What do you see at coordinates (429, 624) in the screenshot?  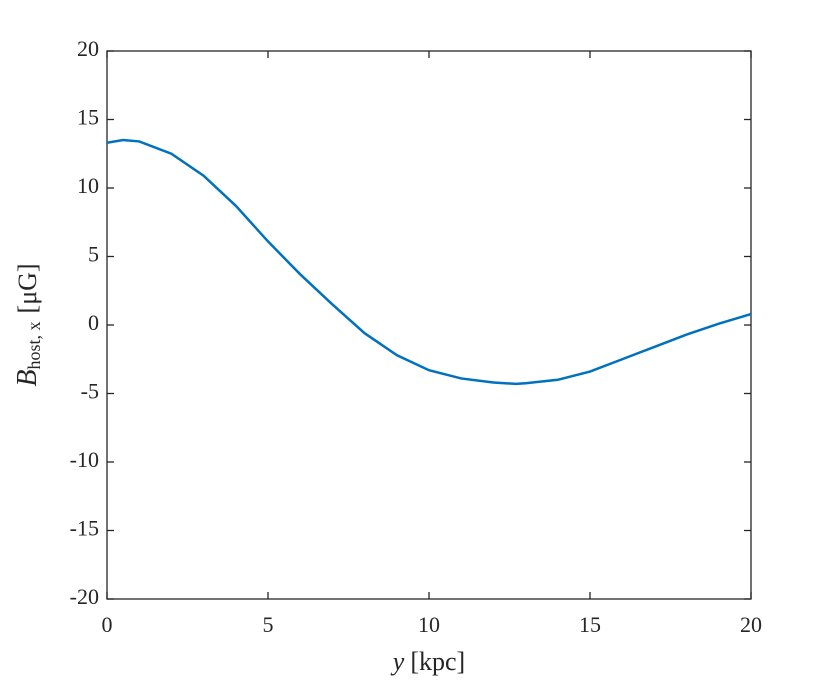 I see `x-tick-label: 10` at bounding box center [429, 624].